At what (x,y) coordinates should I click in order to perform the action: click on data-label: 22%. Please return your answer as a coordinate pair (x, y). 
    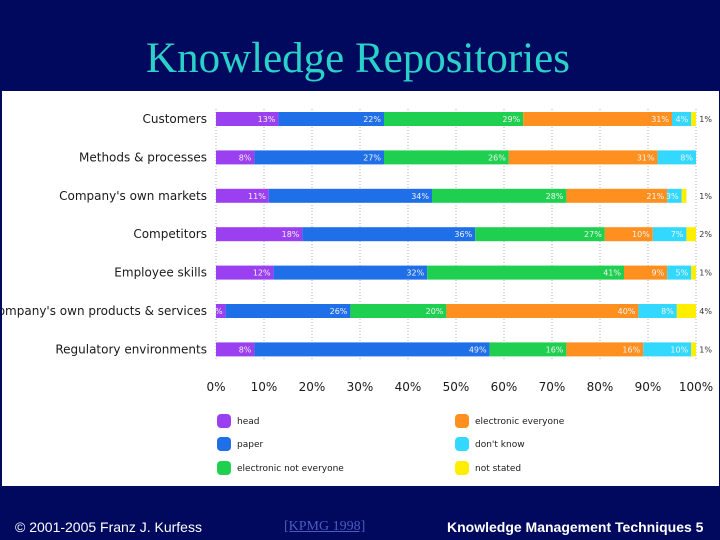
    Looking at the image, I should click on (372, 119).